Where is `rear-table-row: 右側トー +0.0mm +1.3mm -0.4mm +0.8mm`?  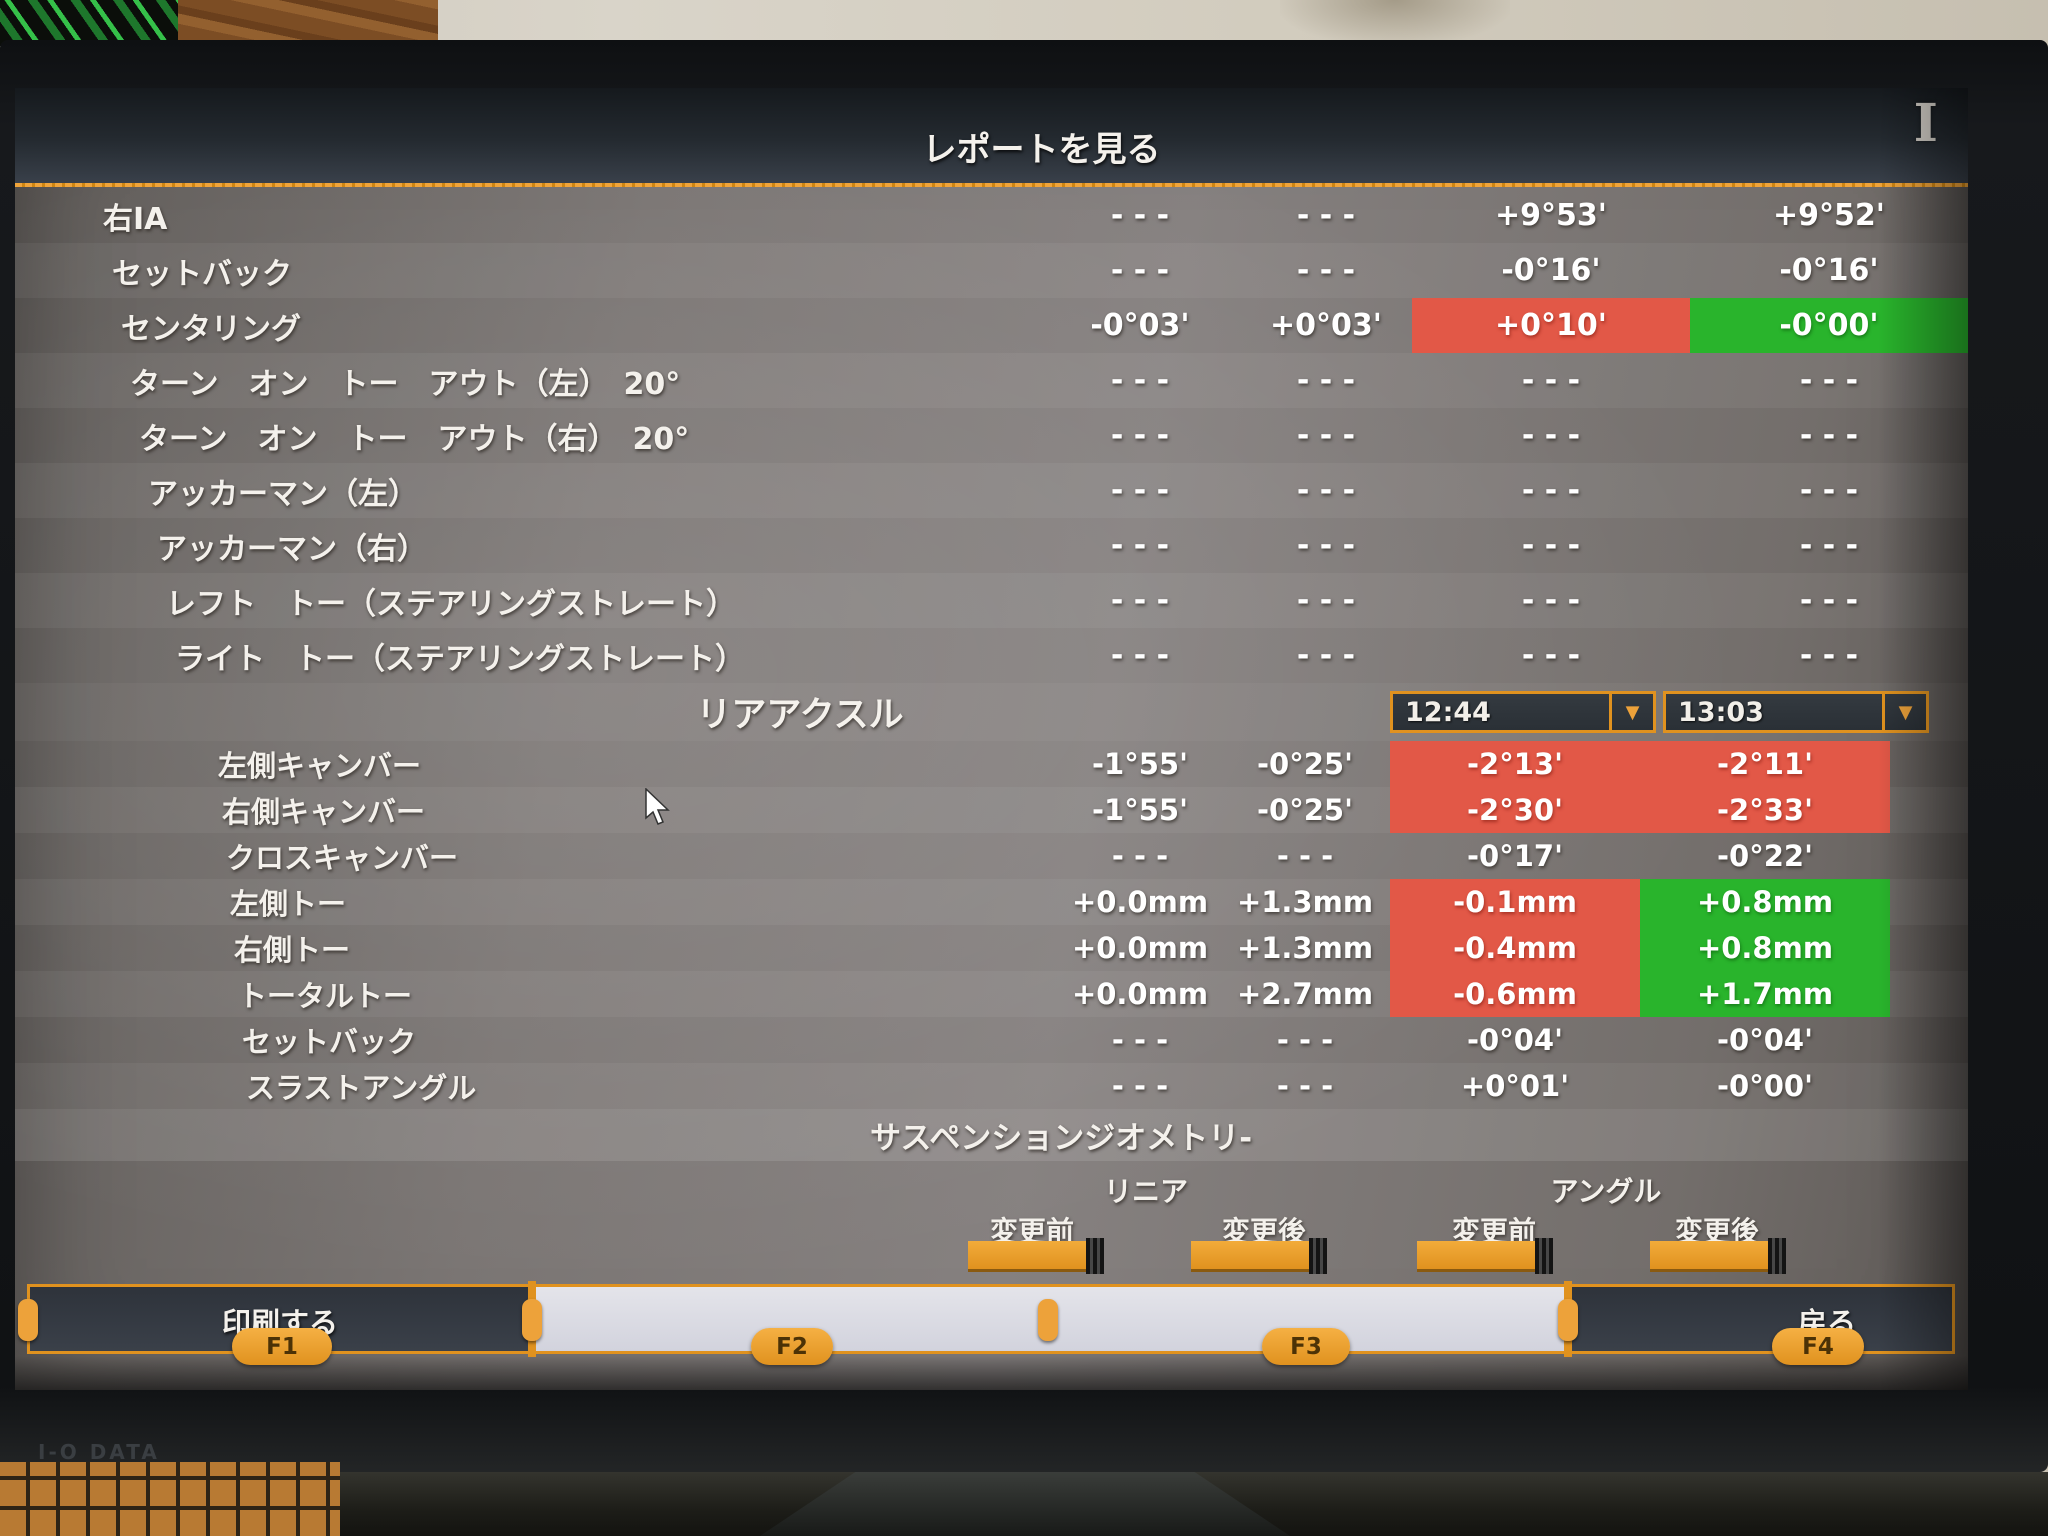
rear-table-row: 右側トー +0.0mm +1.3mm -0.4mm +0.8mm is located at coordinates (991, 948).